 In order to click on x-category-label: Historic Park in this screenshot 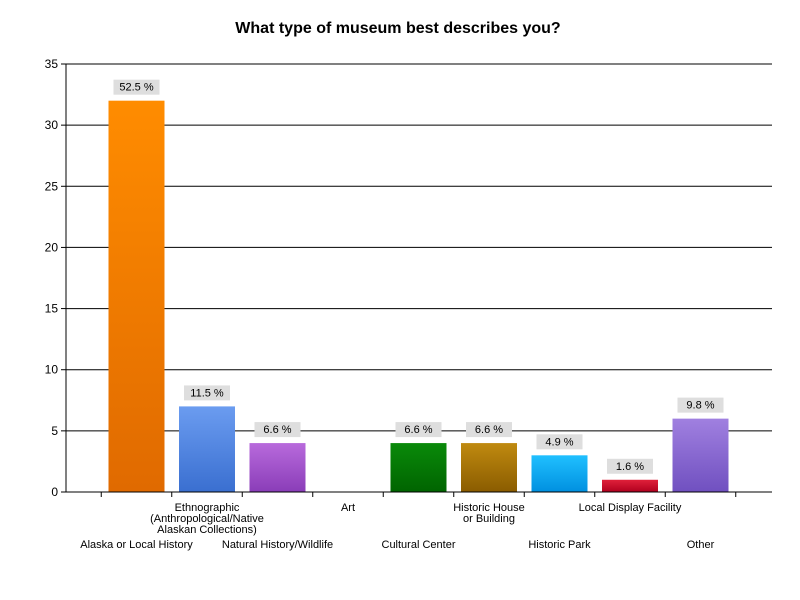, I will do `click(559, 545)`.